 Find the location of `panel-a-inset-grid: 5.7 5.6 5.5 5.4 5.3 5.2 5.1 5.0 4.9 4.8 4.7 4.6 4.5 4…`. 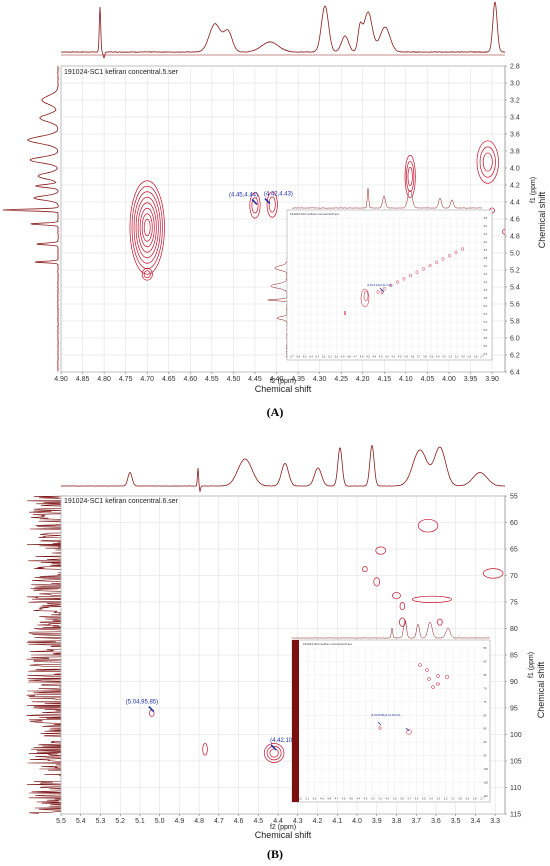

panel-a-inset-grid: 5.7 5.6 5.5 5.4 5.3 5.2 5.1 5.0 4.9 4.8 4.7 4.6 4.5 4… is located at coordinates (388, 287).